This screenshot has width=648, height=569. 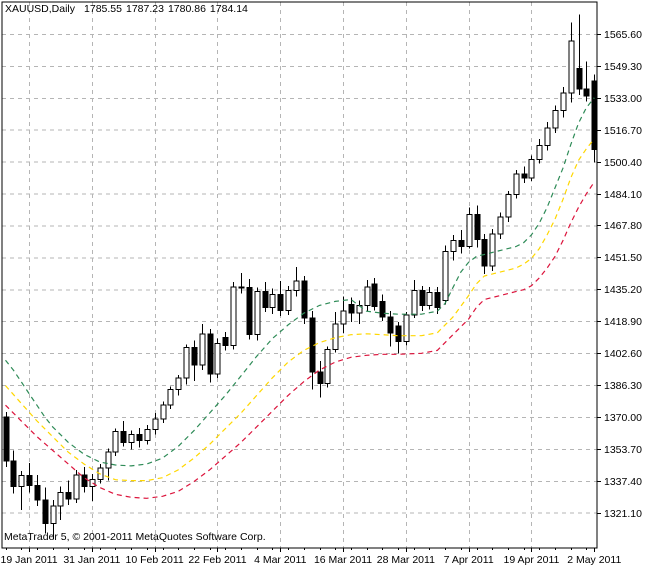 I want to click on price-tick-label: 1516.70, so click(x=623, y=131).